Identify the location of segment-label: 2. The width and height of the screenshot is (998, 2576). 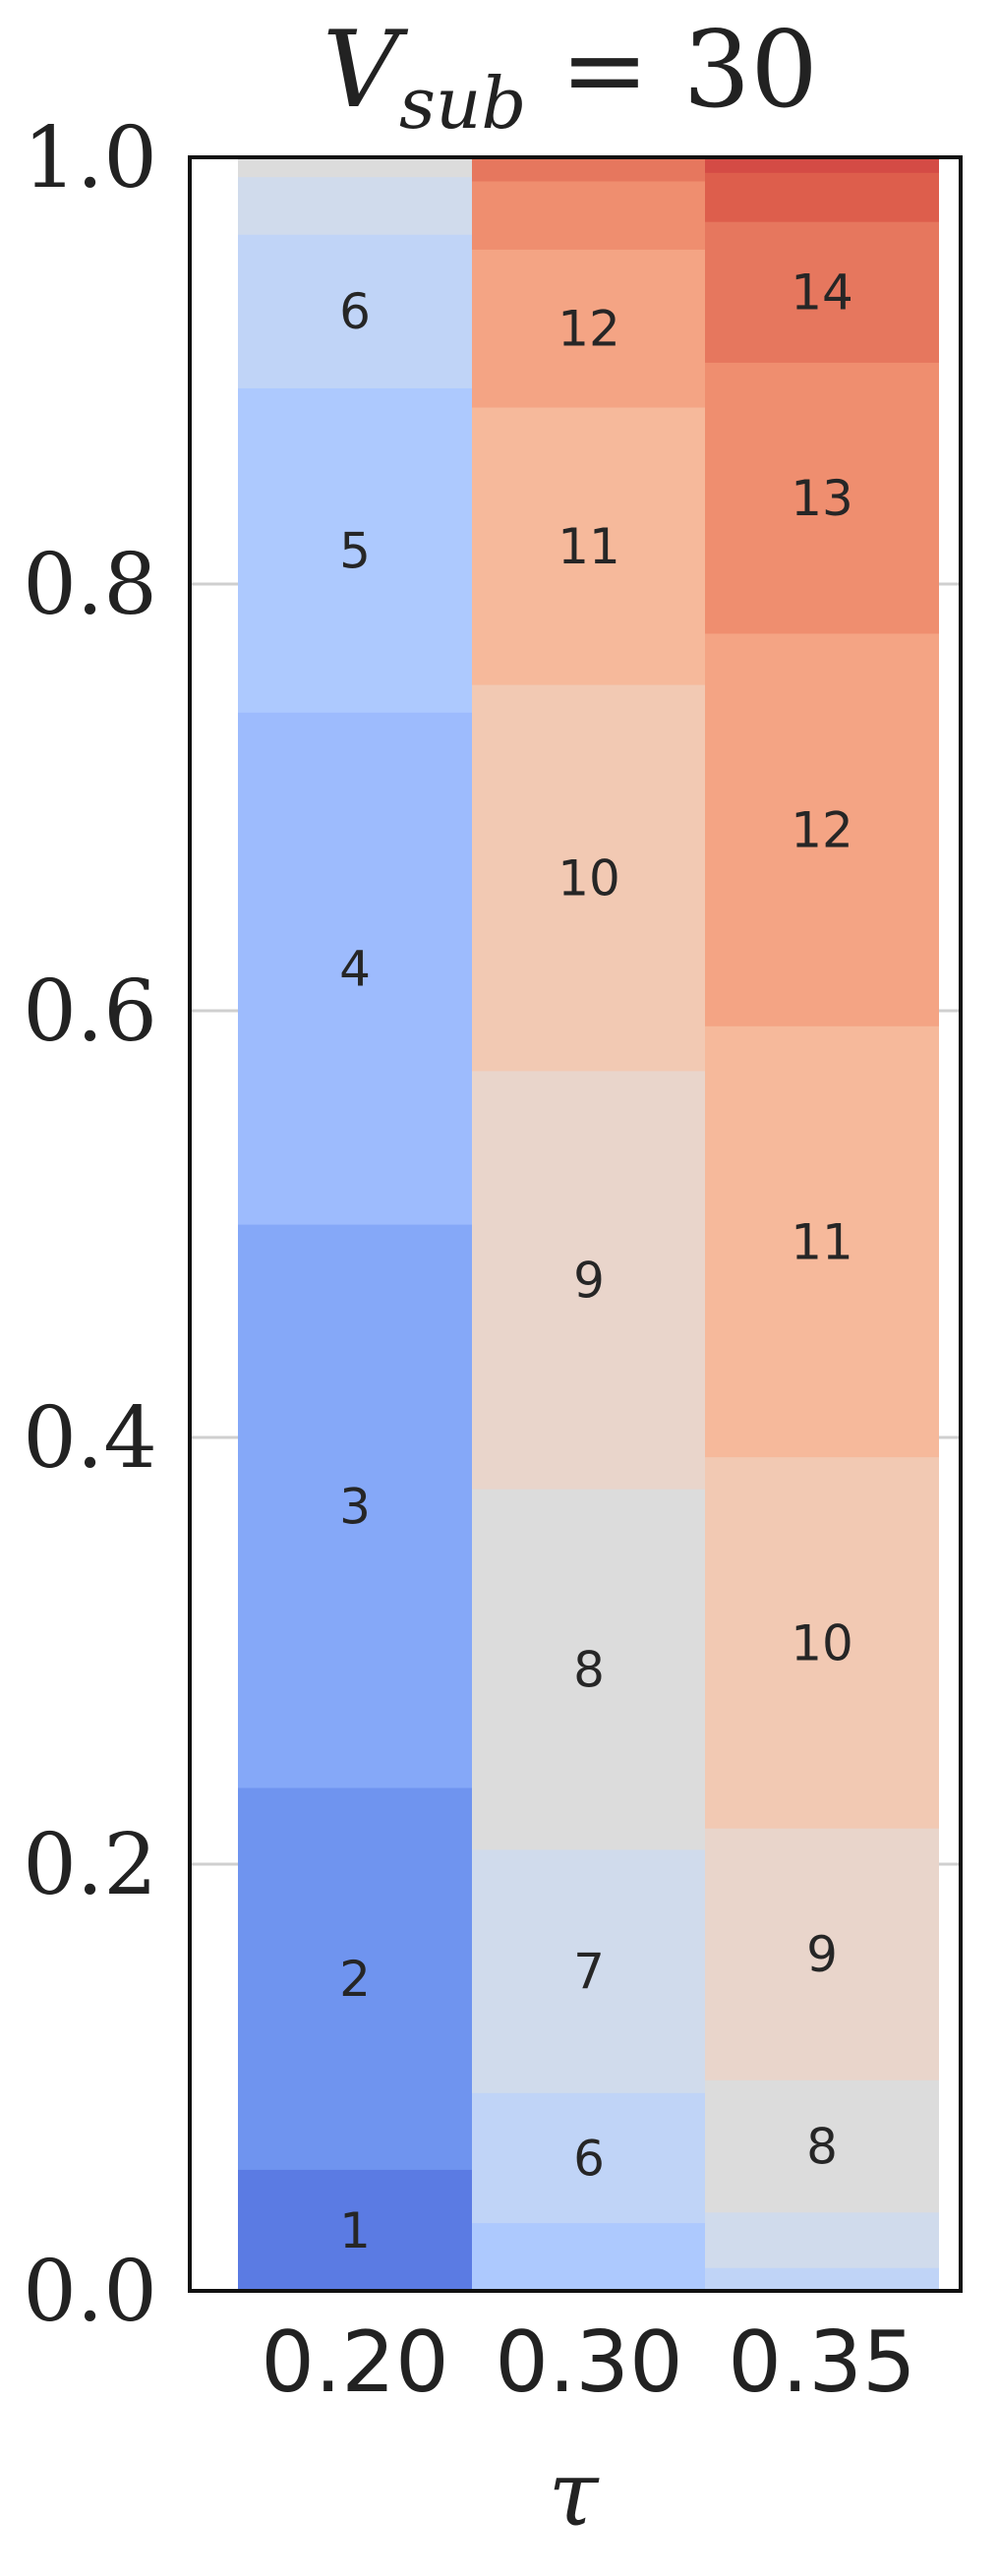
(355, 1979).